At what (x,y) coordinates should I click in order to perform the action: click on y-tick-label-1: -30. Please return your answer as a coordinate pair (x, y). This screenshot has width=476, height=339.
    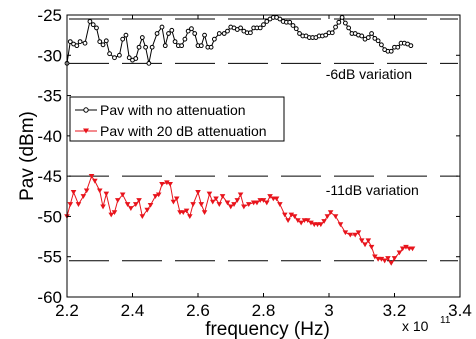
    Looking at the image, I should click on (49, 55).